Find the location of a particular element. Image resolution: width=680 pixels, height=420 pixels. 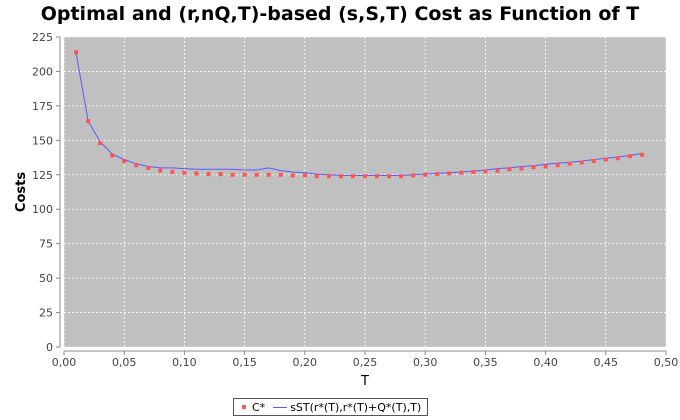

legend-marker-points is located at coordinates (244, 407).